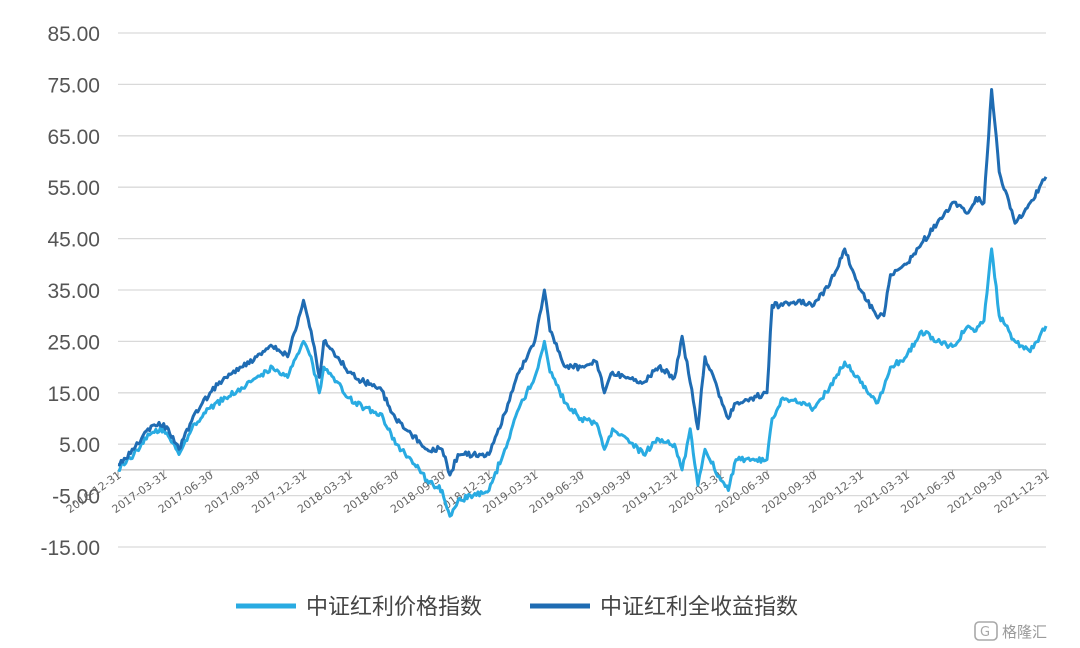 This screenshot has width=1080, height=648. I want to click on y-tick-label: 75.00, so click(73, 85).